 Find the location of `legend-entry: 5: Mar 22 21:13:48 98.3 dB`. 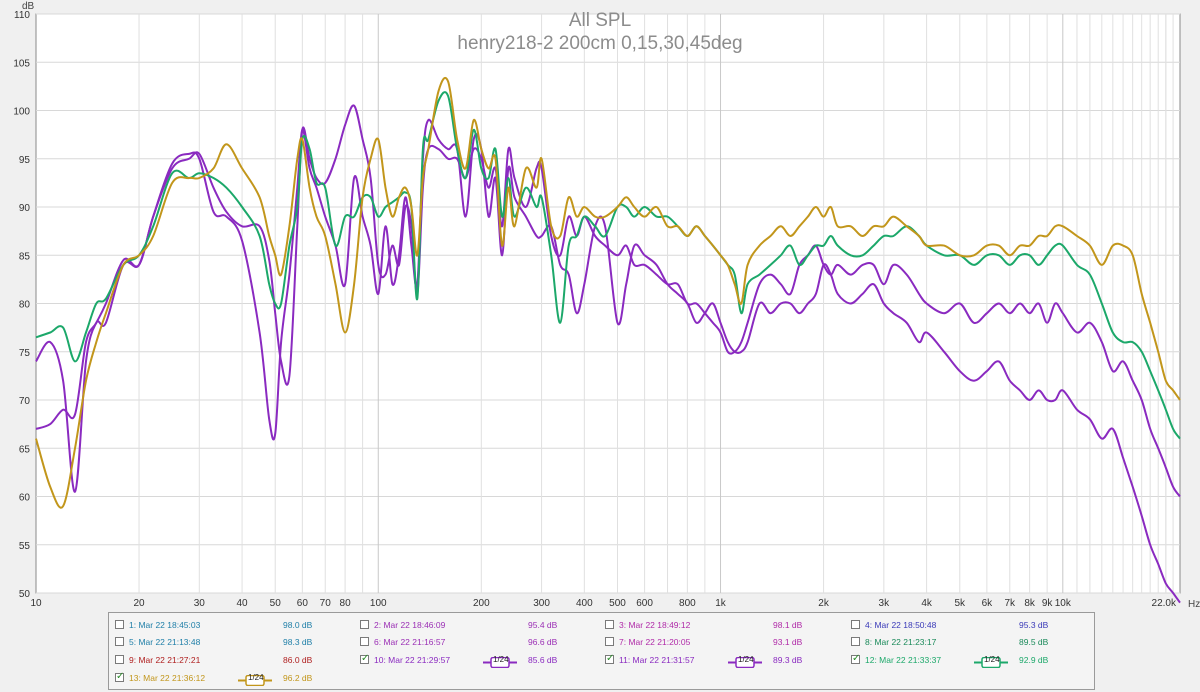

legend-entry: 5: Mar 22 21:13:48 98.3 dB is located at coordinates (233, 642).